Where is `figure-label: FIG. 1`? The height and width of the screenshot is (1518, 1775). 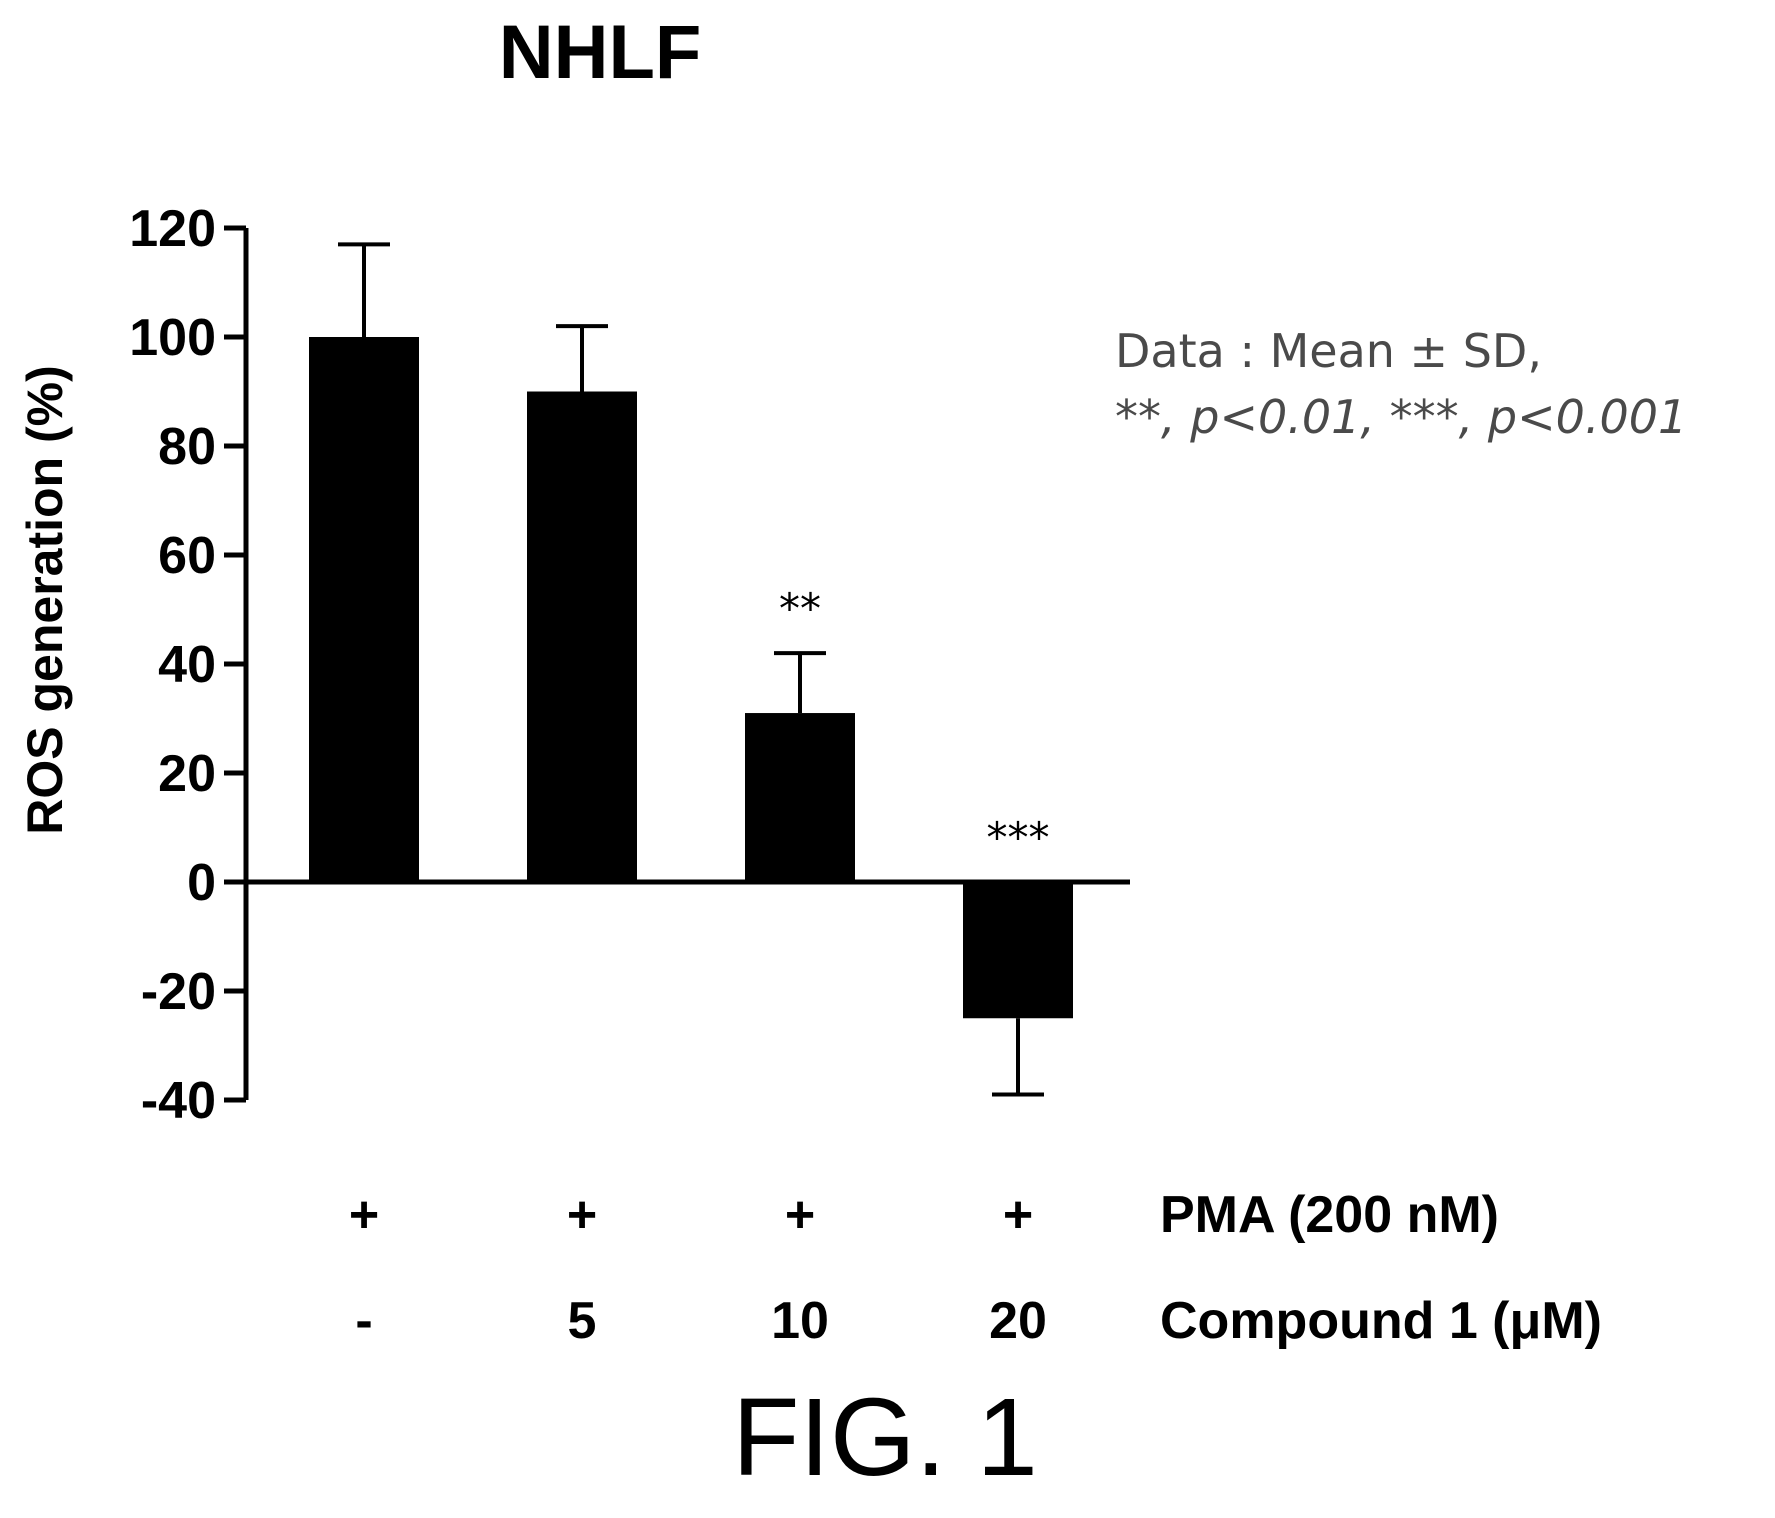 figure-label: FIG. 1 is located at coordinates (885, 1437).